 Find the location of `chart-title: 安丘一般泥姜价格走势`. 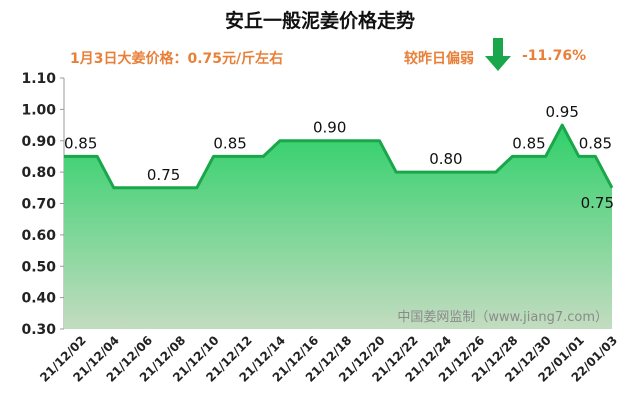

chart-title: 安丘一般泥姜价格走势 is located at coordinates (319, 21).